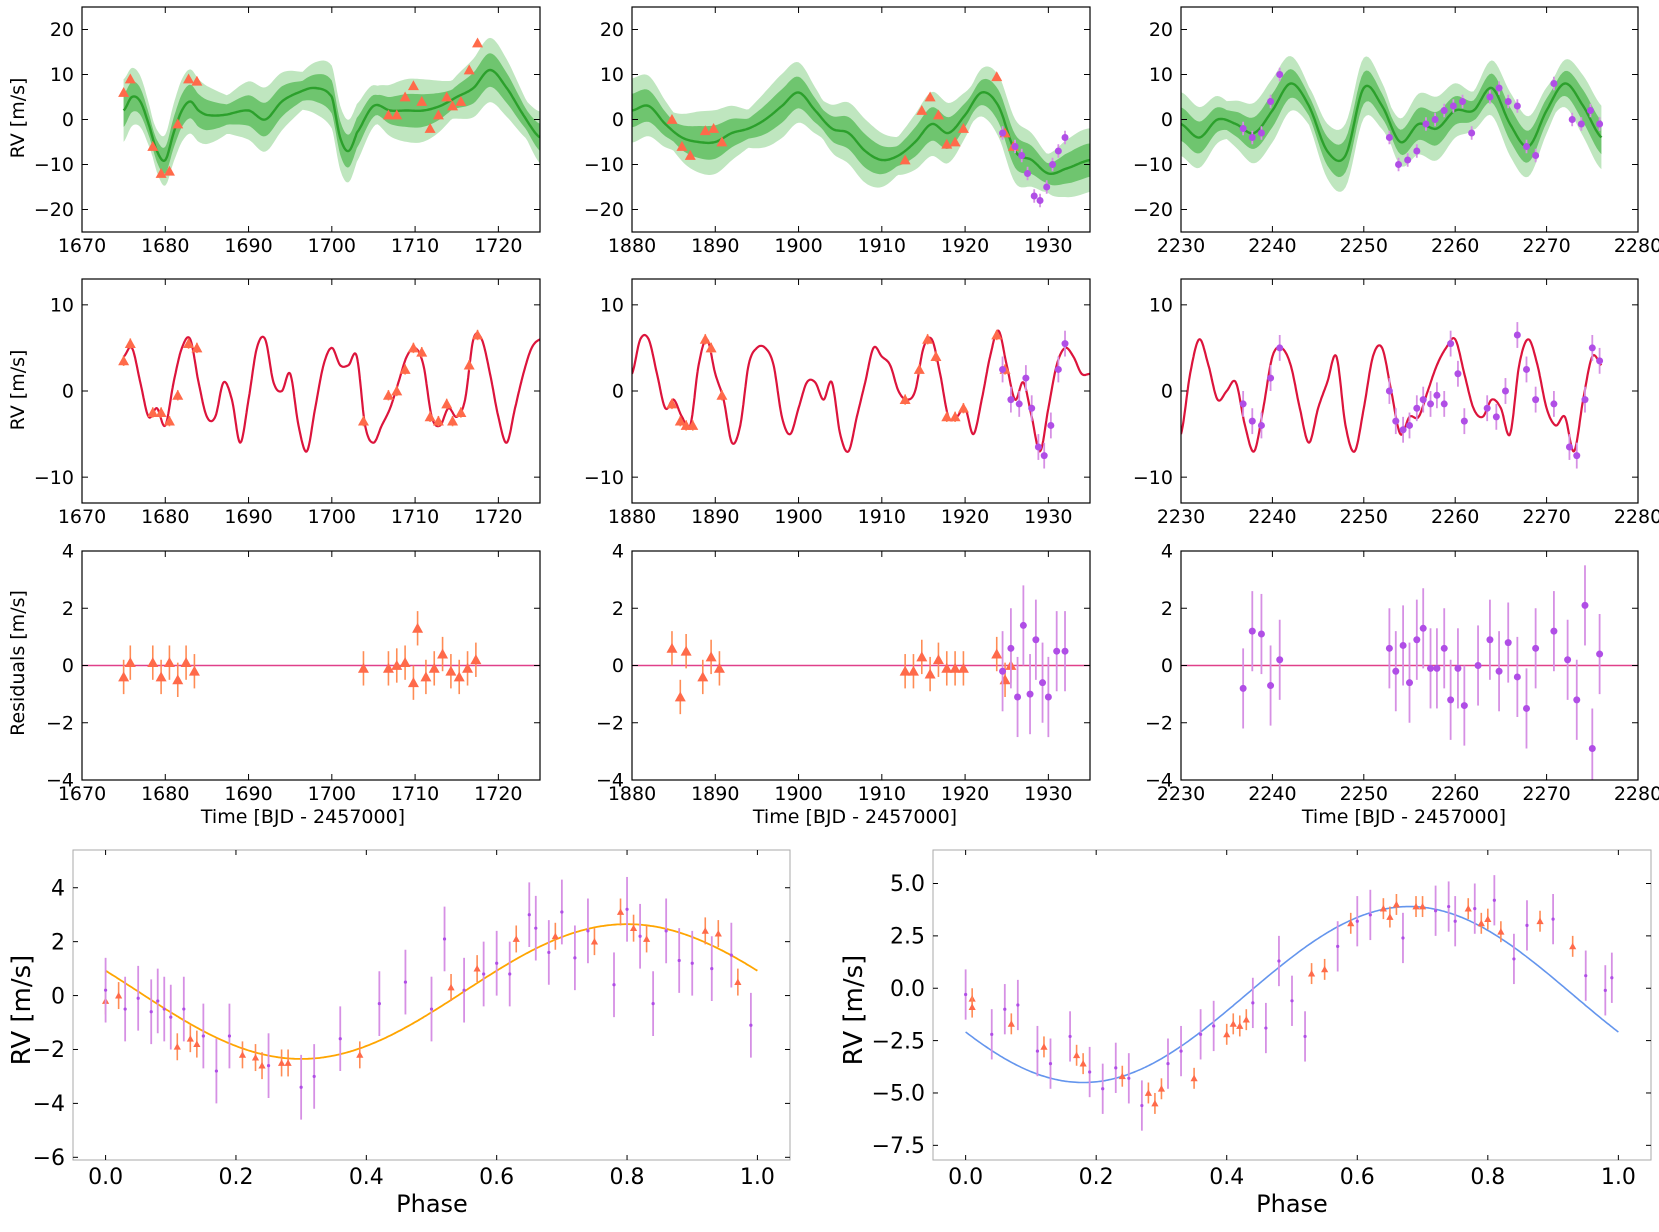 The height and width of the screenshot is (1232, 1659). Describe the element at coordinates (1161, 30) in the screenshot. I see `y-tick-label: 20` at that location.